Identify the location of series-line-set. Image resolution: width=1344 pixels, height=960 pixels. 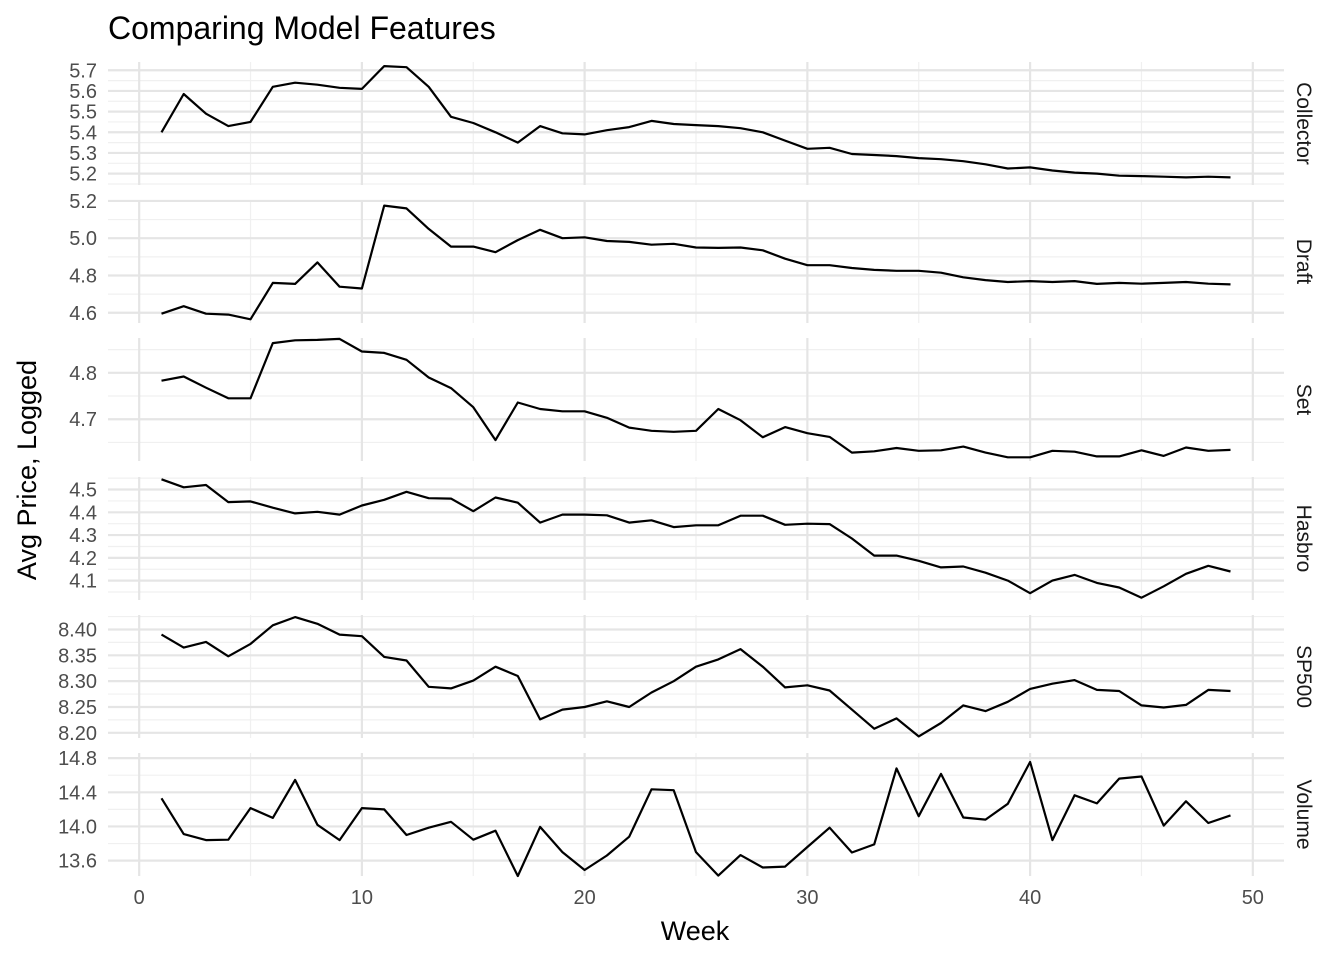
(696, 398).